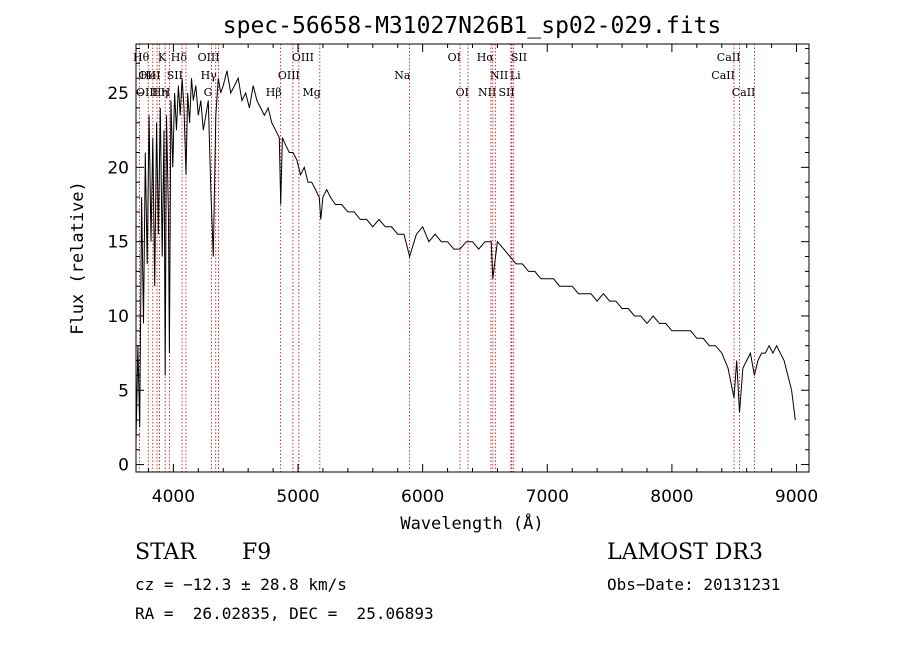  I want to click on spectral-line-label: K, so click(162, 57).